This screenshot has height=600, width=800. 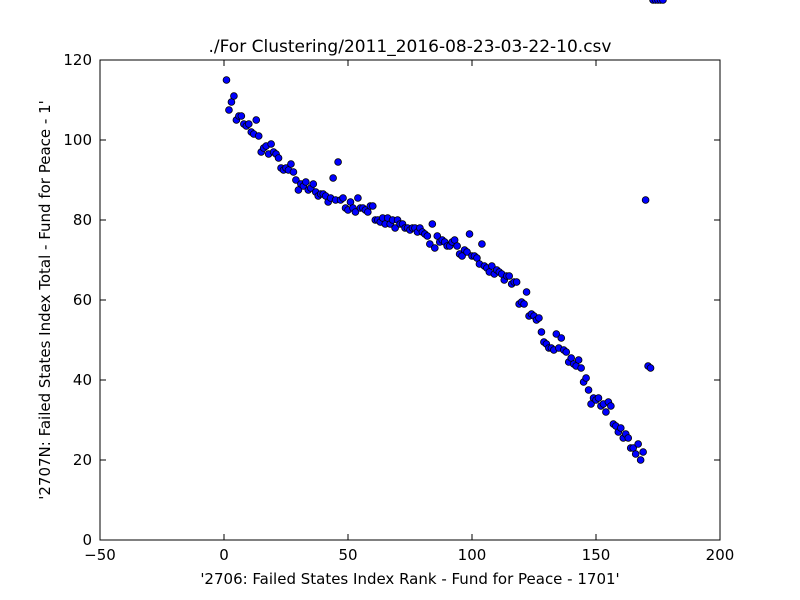 What do you see at coordinates (596, 555) in the screenshot?
I see `x-tick-label: 150` at bounding box center [596, 555].